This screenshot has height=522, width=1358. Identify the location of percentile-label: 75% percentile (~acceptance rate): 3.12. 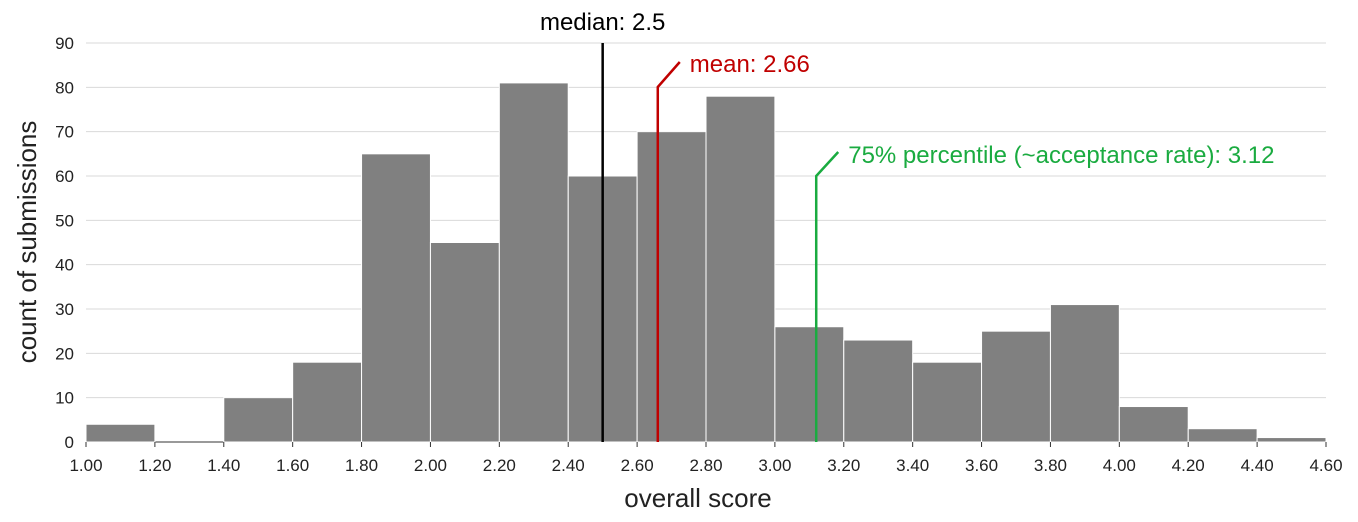
(1061, 155).